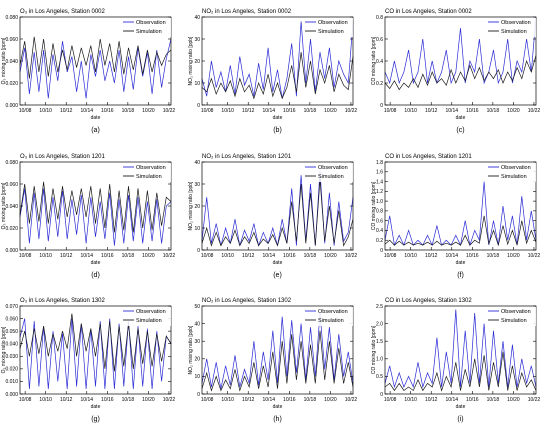  What do you see at coordinates (379, 377) in the screenshot?
I see `y-tick-label: 0.5` at bounding box center [379, 377].